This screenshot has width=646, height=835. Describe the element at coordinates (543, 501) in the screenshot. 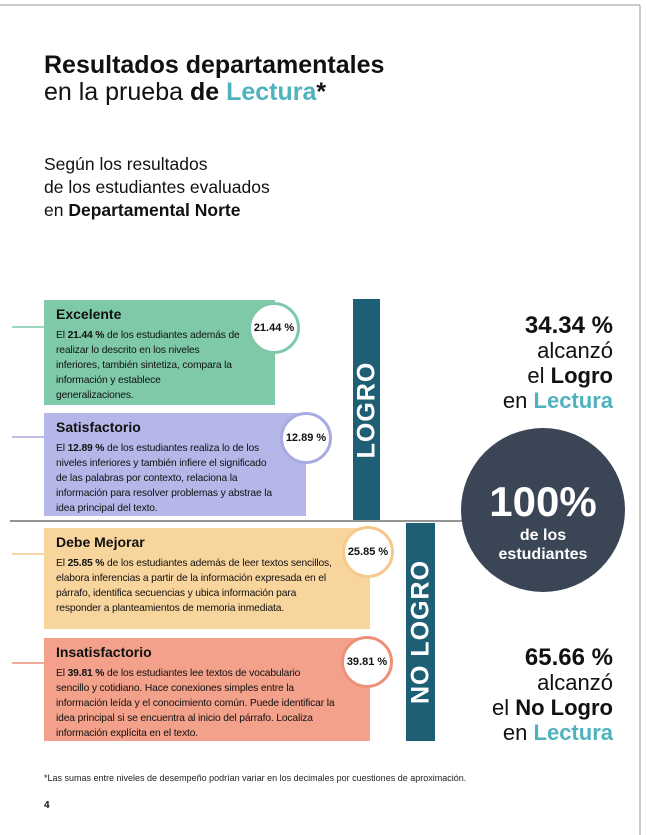

I see `total-value: 100%` at that location.